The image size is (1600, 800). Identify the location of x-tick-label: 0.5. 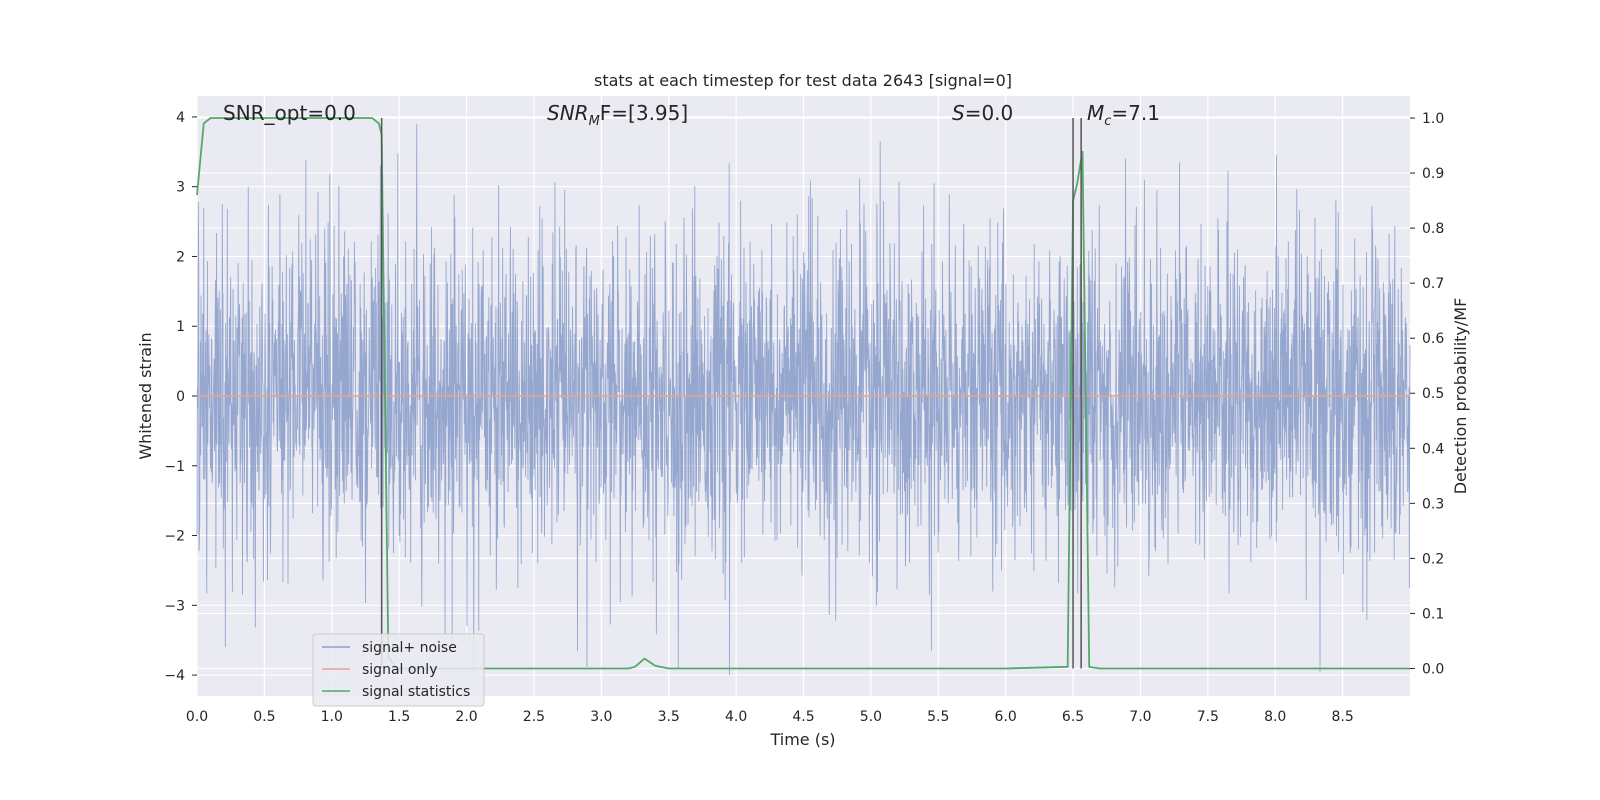
(264, 717).